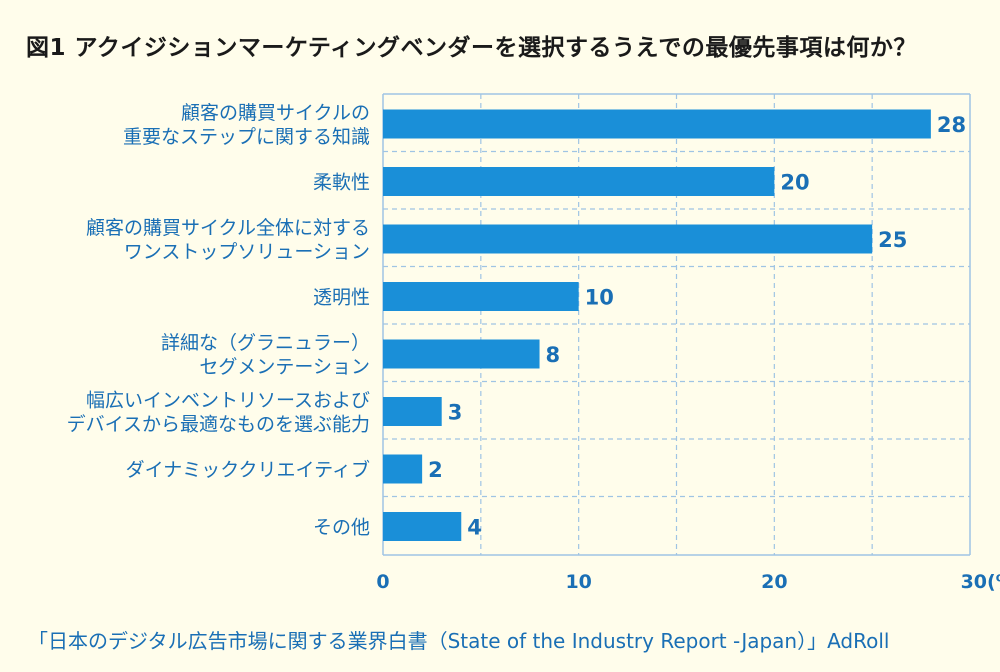 This screenshot has height=672, width=1000. I want to click on category-label-5-0: 幅広いインベントリソースおよび, so click(228, 401).